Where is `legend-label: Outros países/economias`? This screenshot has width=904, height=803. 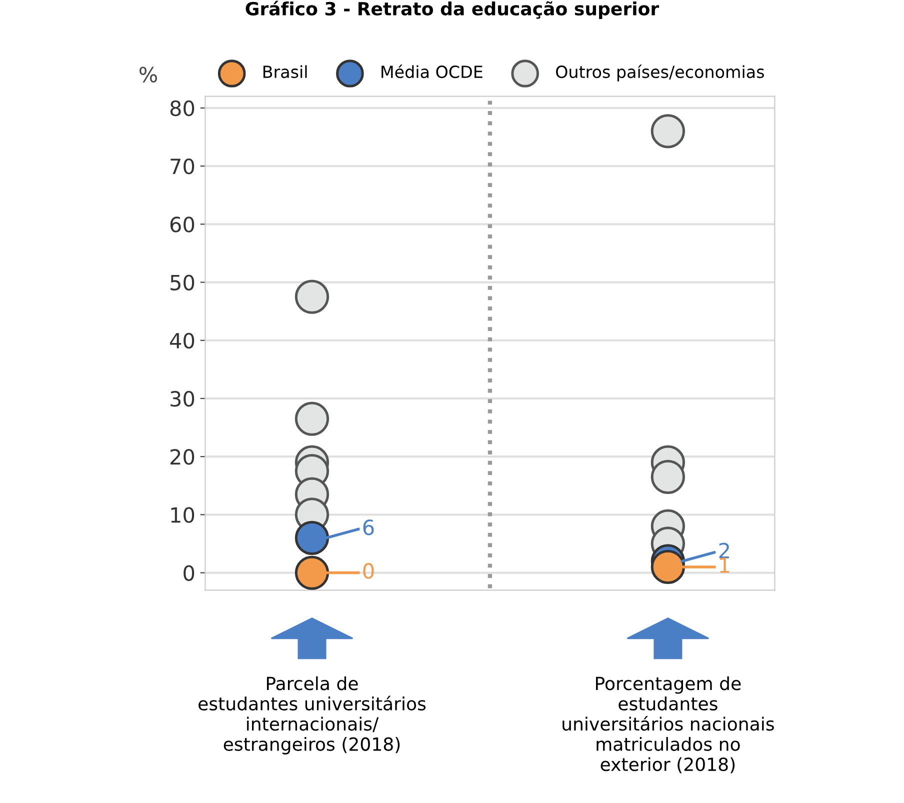 legend-label: Outros países/economias is located at coordinates (660, 73).